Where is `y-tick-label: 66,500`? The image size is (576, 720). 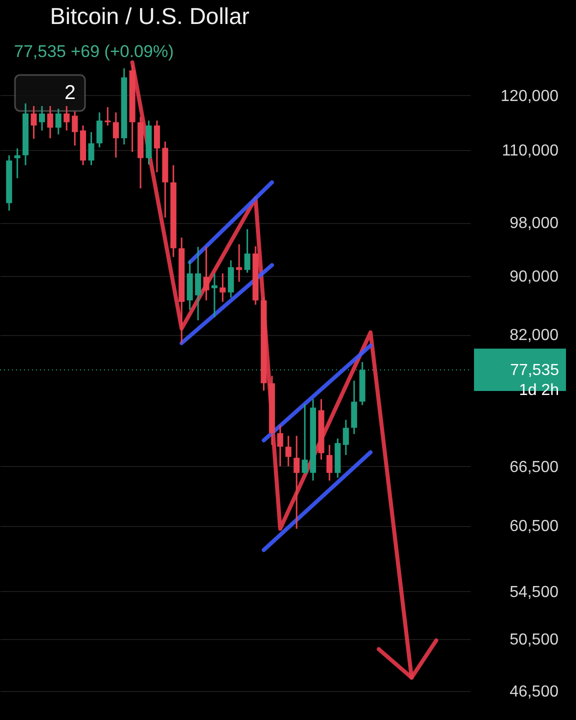
y-tick-label: 66,500 is located at coordinates (534, 467).